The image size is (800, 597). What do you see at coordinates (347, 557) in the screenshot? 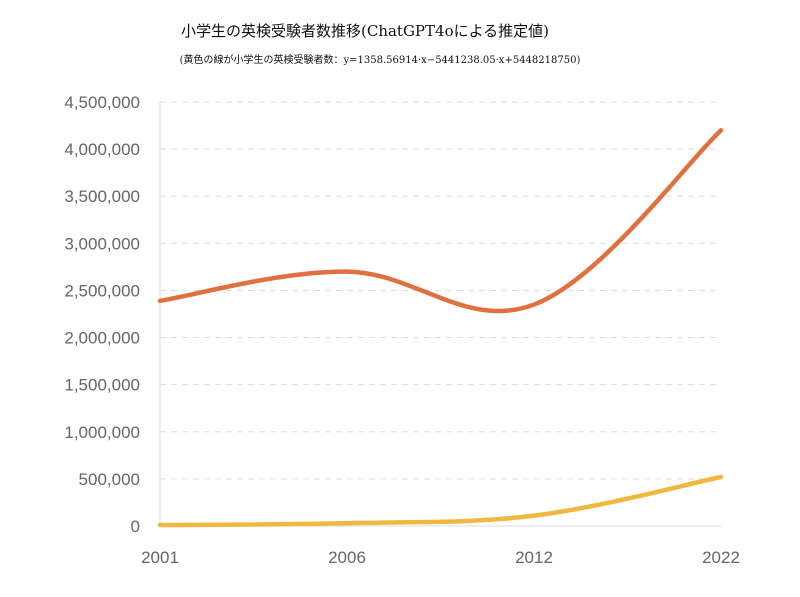
I see `x-tick-label: 2006` at bounding box center [347, 557].